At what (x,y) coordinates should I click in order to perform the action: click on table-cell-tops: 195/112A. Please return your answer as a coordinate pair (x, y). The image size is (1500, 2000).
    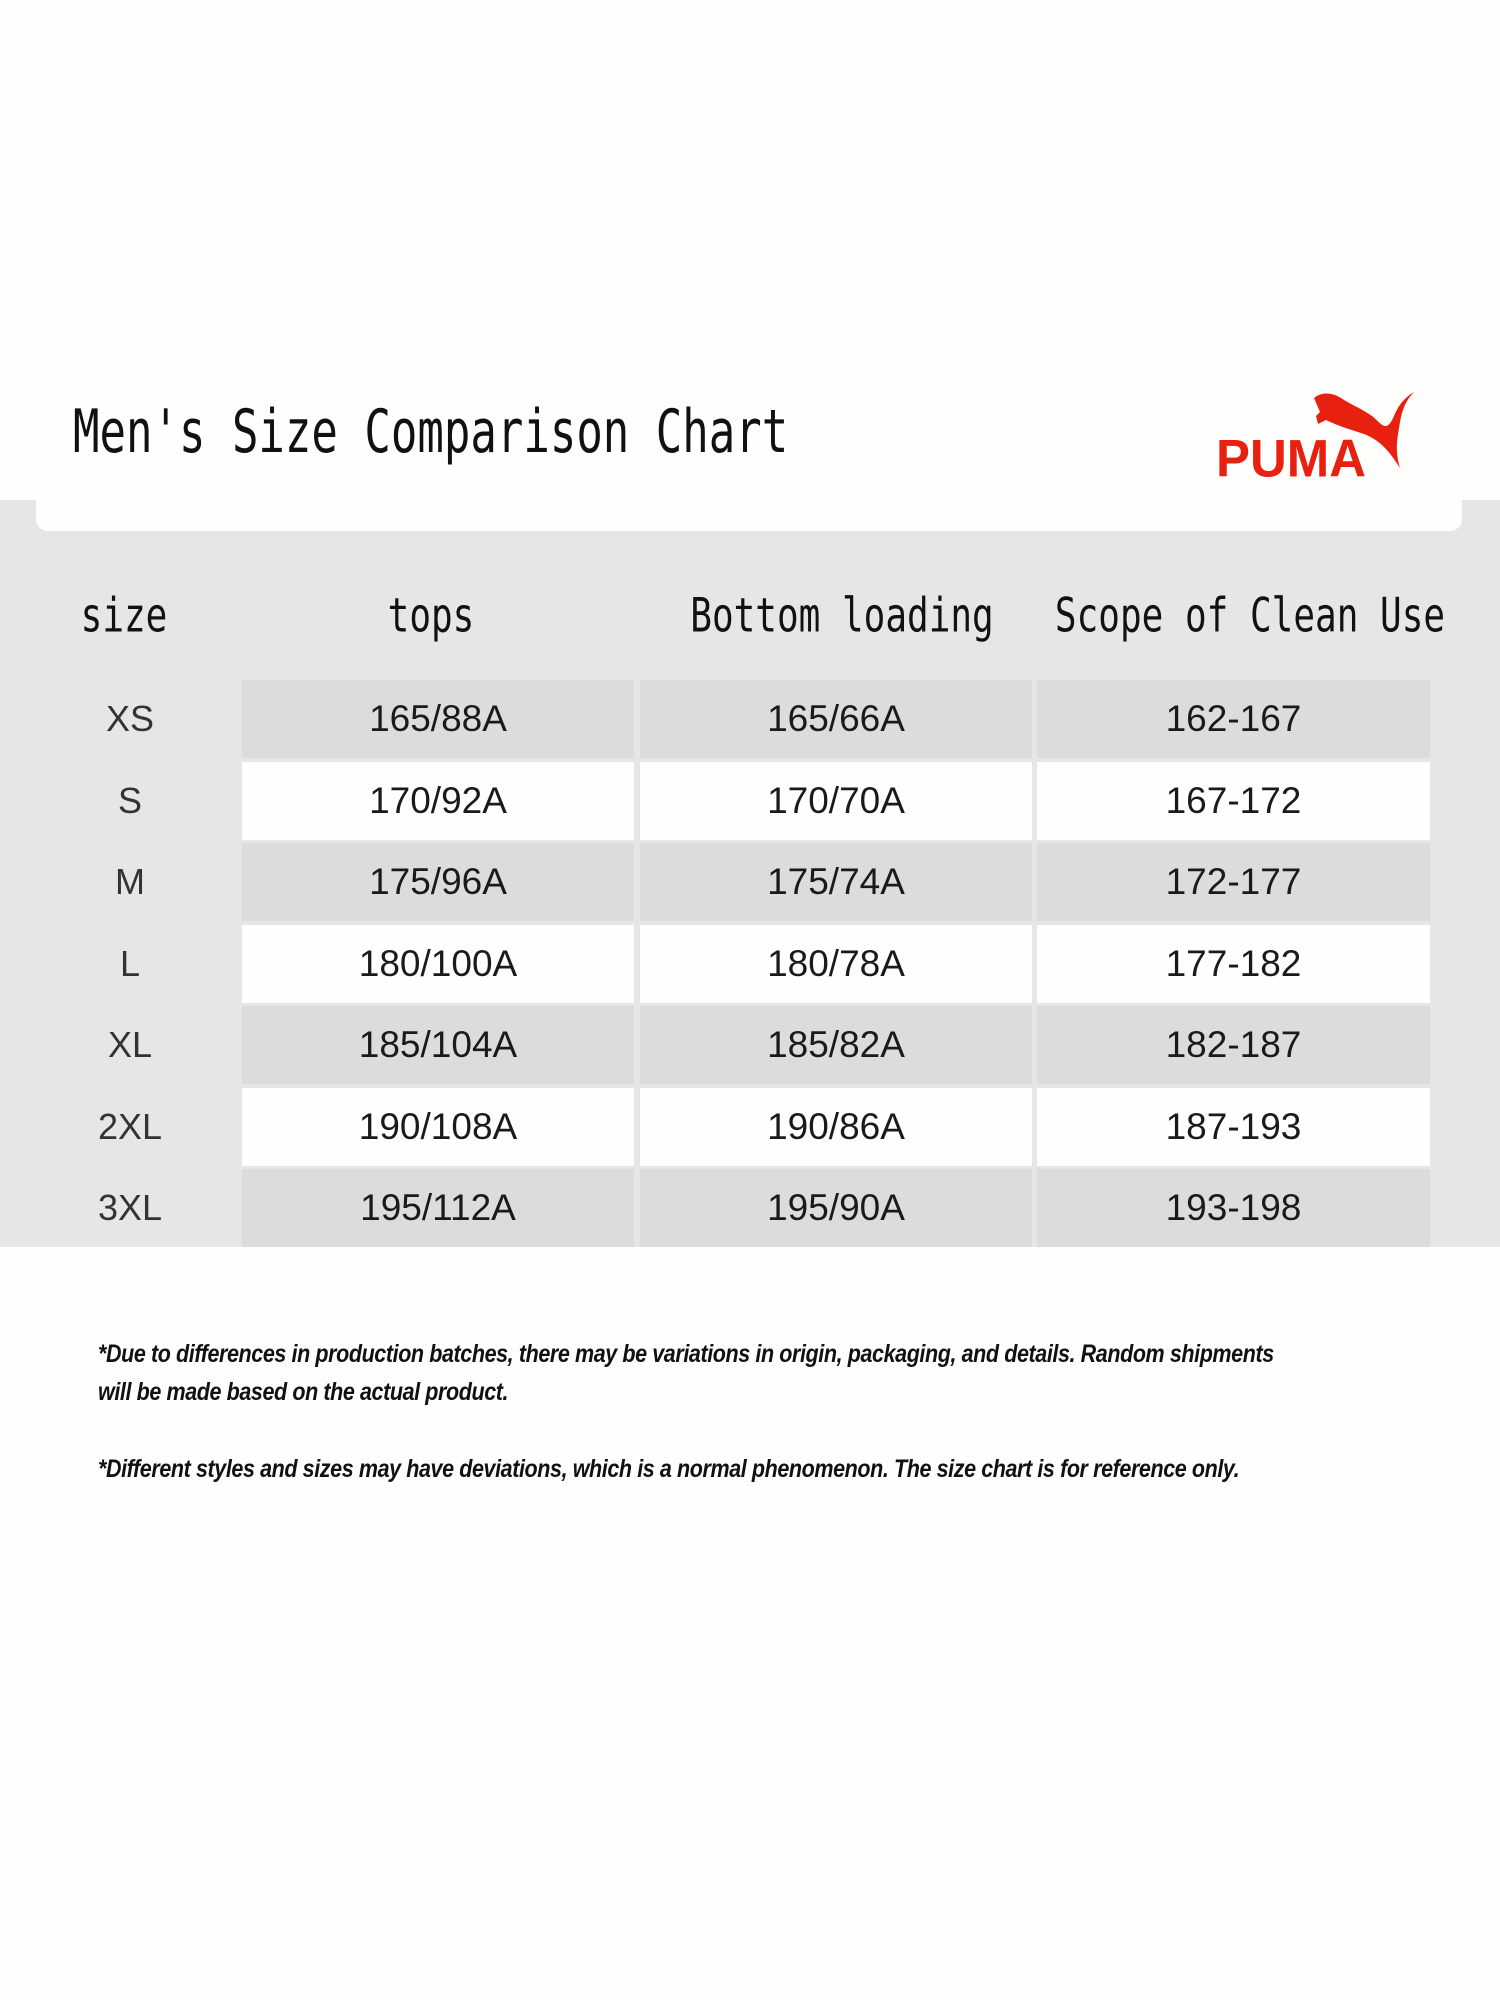
    Looking at the image, I should click on (438, 1208).